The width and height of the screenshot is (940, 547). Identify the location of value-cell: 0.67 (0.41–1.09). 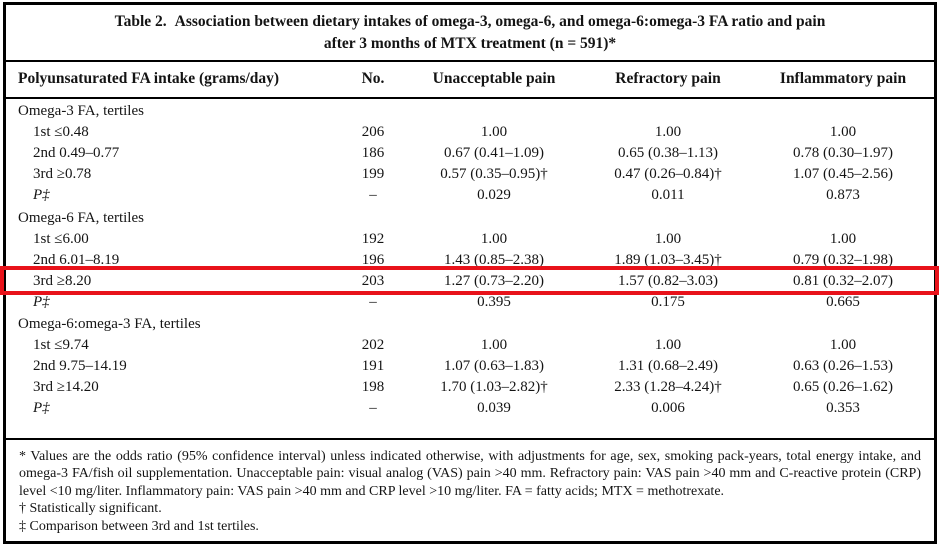
(494, 153).